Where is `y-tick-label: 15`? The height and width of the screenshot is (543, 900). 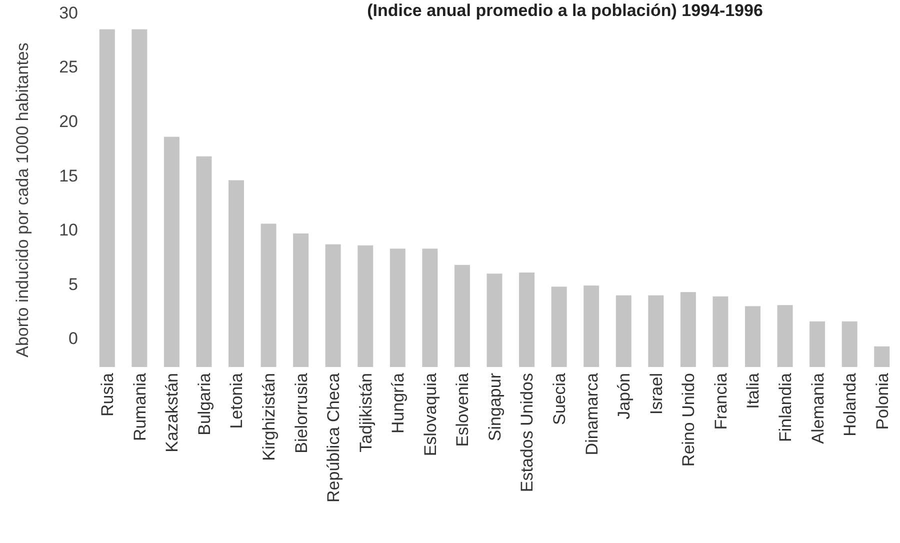 y-tick-label: 15 is located at coordinates (68, 176).